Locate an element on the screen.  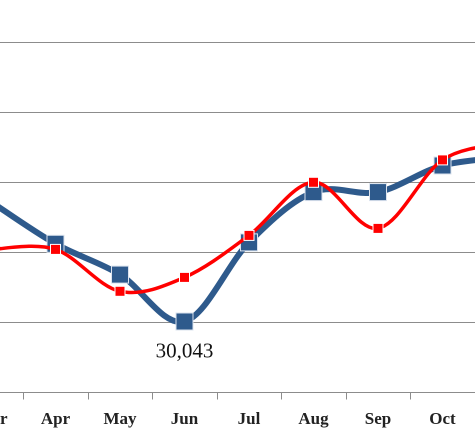
x-tick-label: Oct is located at coordinates (442, 418).